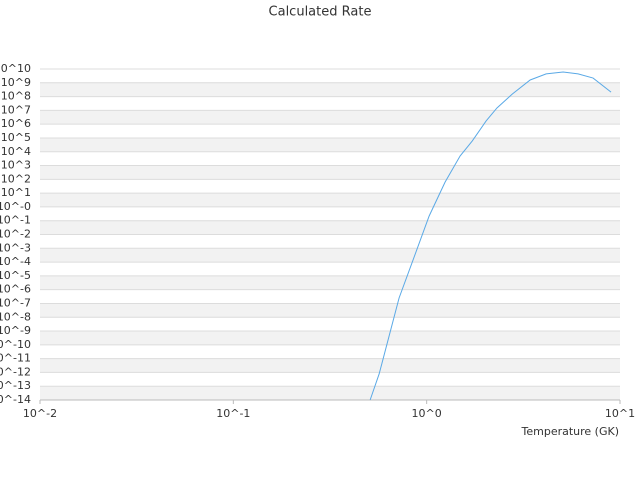 The height and width of the screenshot is (480, 640). What do you see at coordinates (16, 96) in the screenshot?
I see `y-tick-label: 10^8` at bounding box center [16, 96].